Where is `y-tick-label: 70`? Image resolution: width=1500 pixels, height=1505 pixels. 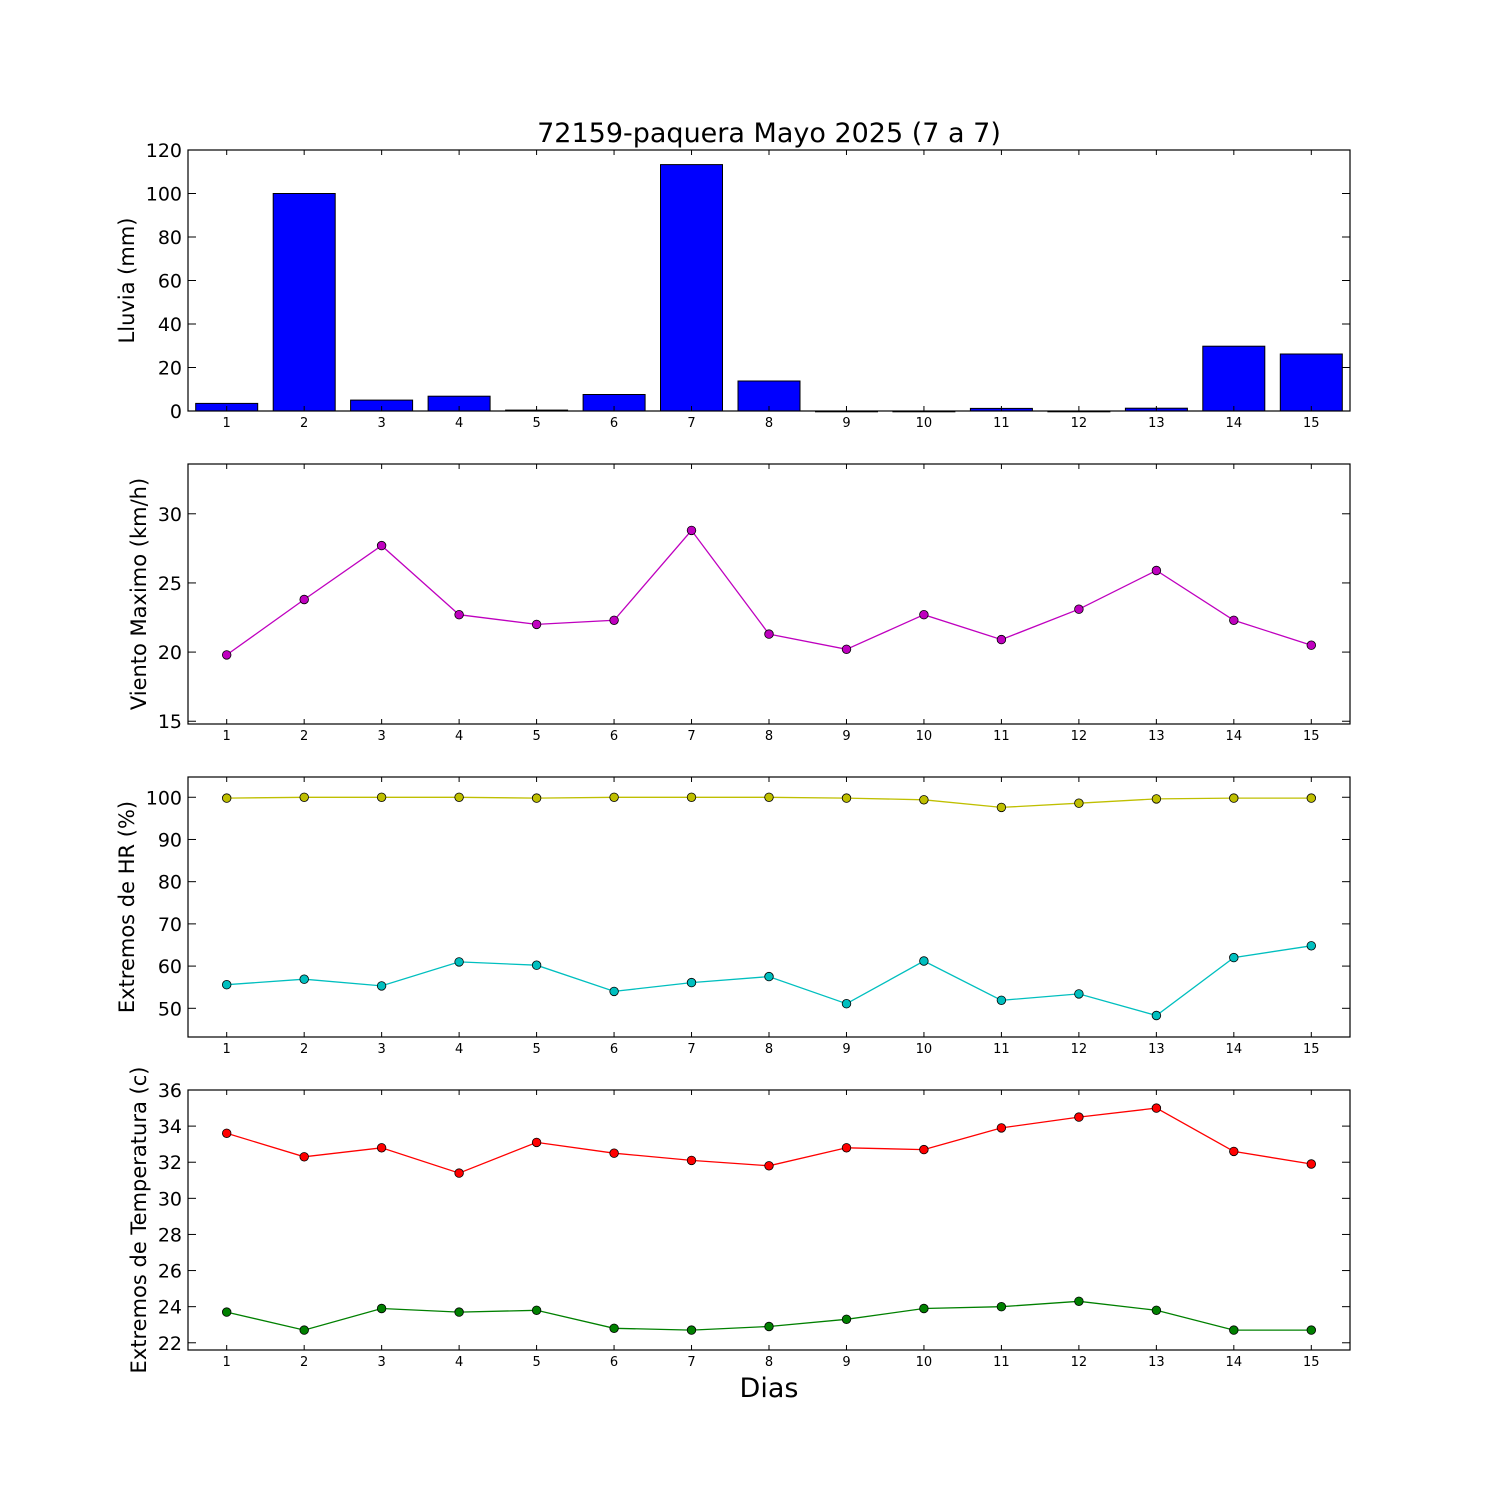
y-tick-label: 70 is located at coordinates (170, 925).